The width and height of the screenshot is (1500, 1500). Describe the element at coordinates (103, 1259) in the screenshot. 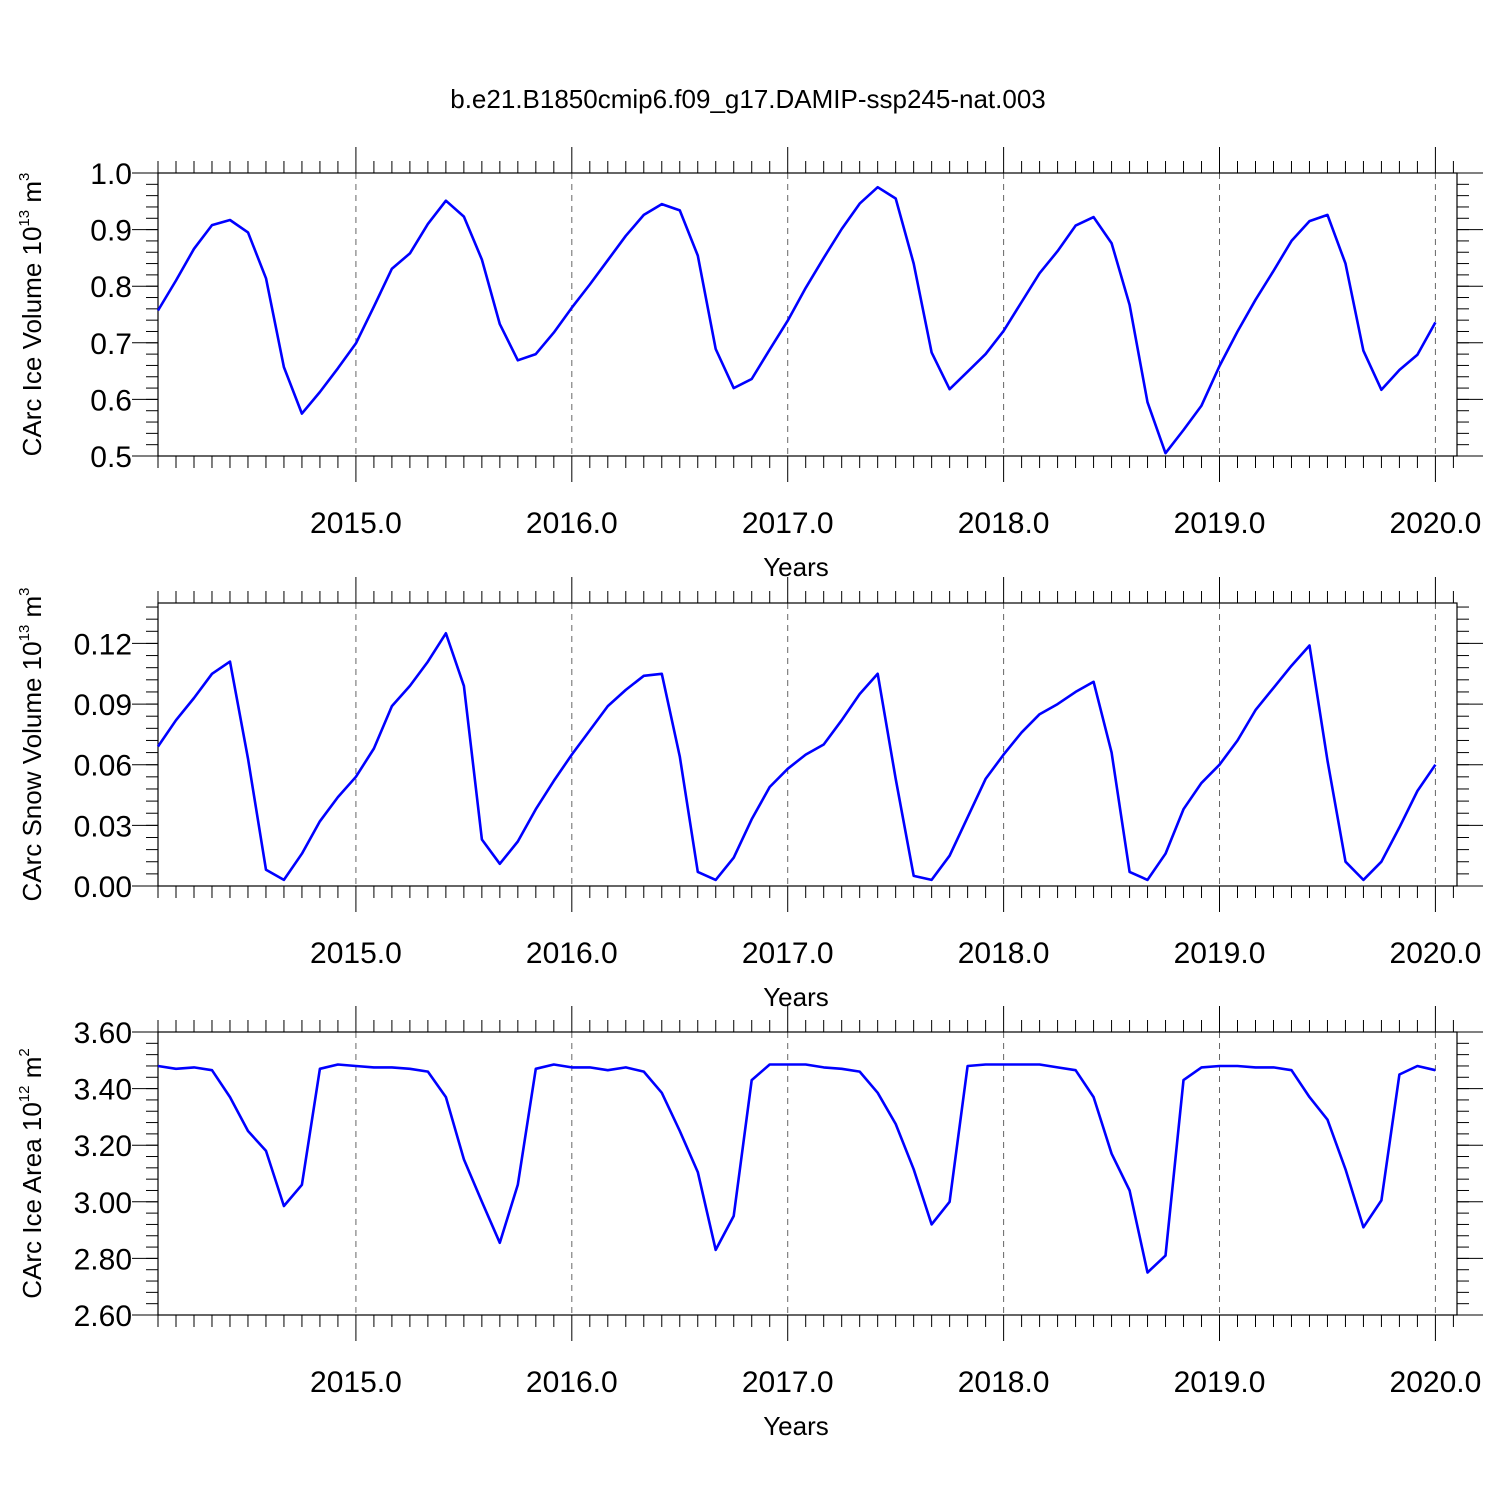

I see `y-tick-label: 2.80` at that location.